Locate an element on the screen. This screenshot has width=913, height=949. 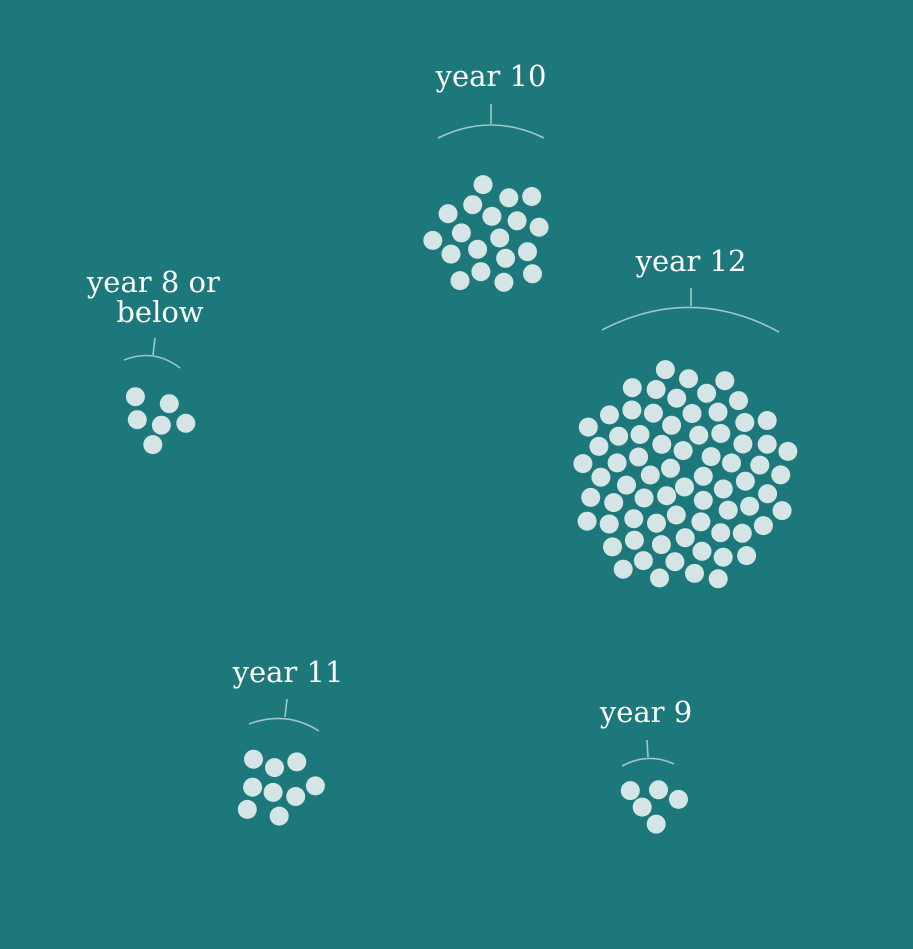
label-year-12: year 12 is located at coordinates (691, 261).